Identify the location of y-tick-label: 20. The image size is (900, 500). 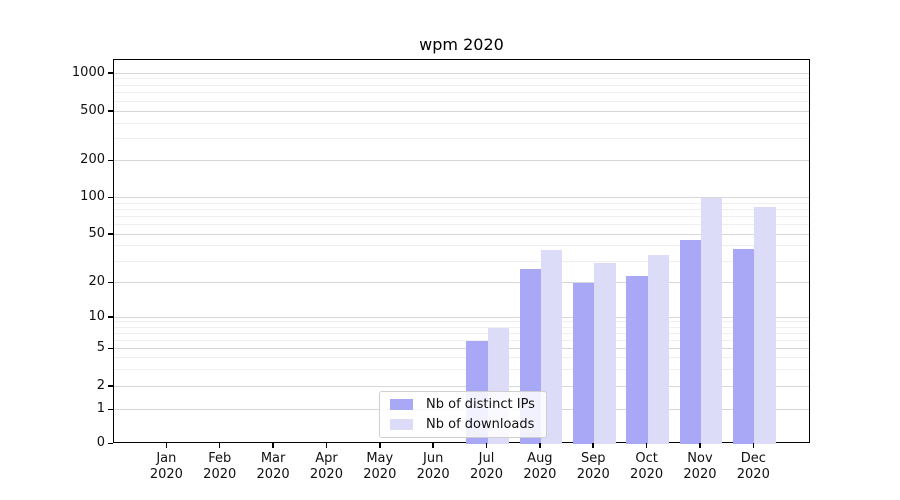
(96, 281).